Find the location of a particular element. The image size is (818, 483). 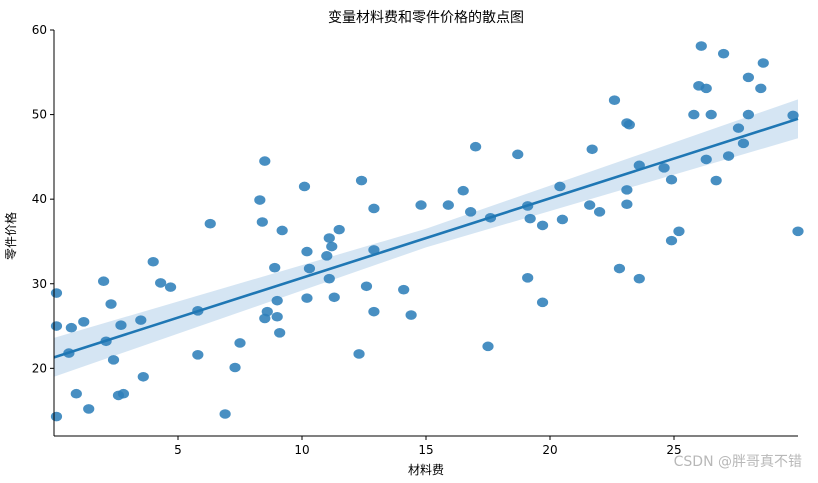

x-axis-ticks: 5 10 15 20 25 is located at coordinates (428, 446).